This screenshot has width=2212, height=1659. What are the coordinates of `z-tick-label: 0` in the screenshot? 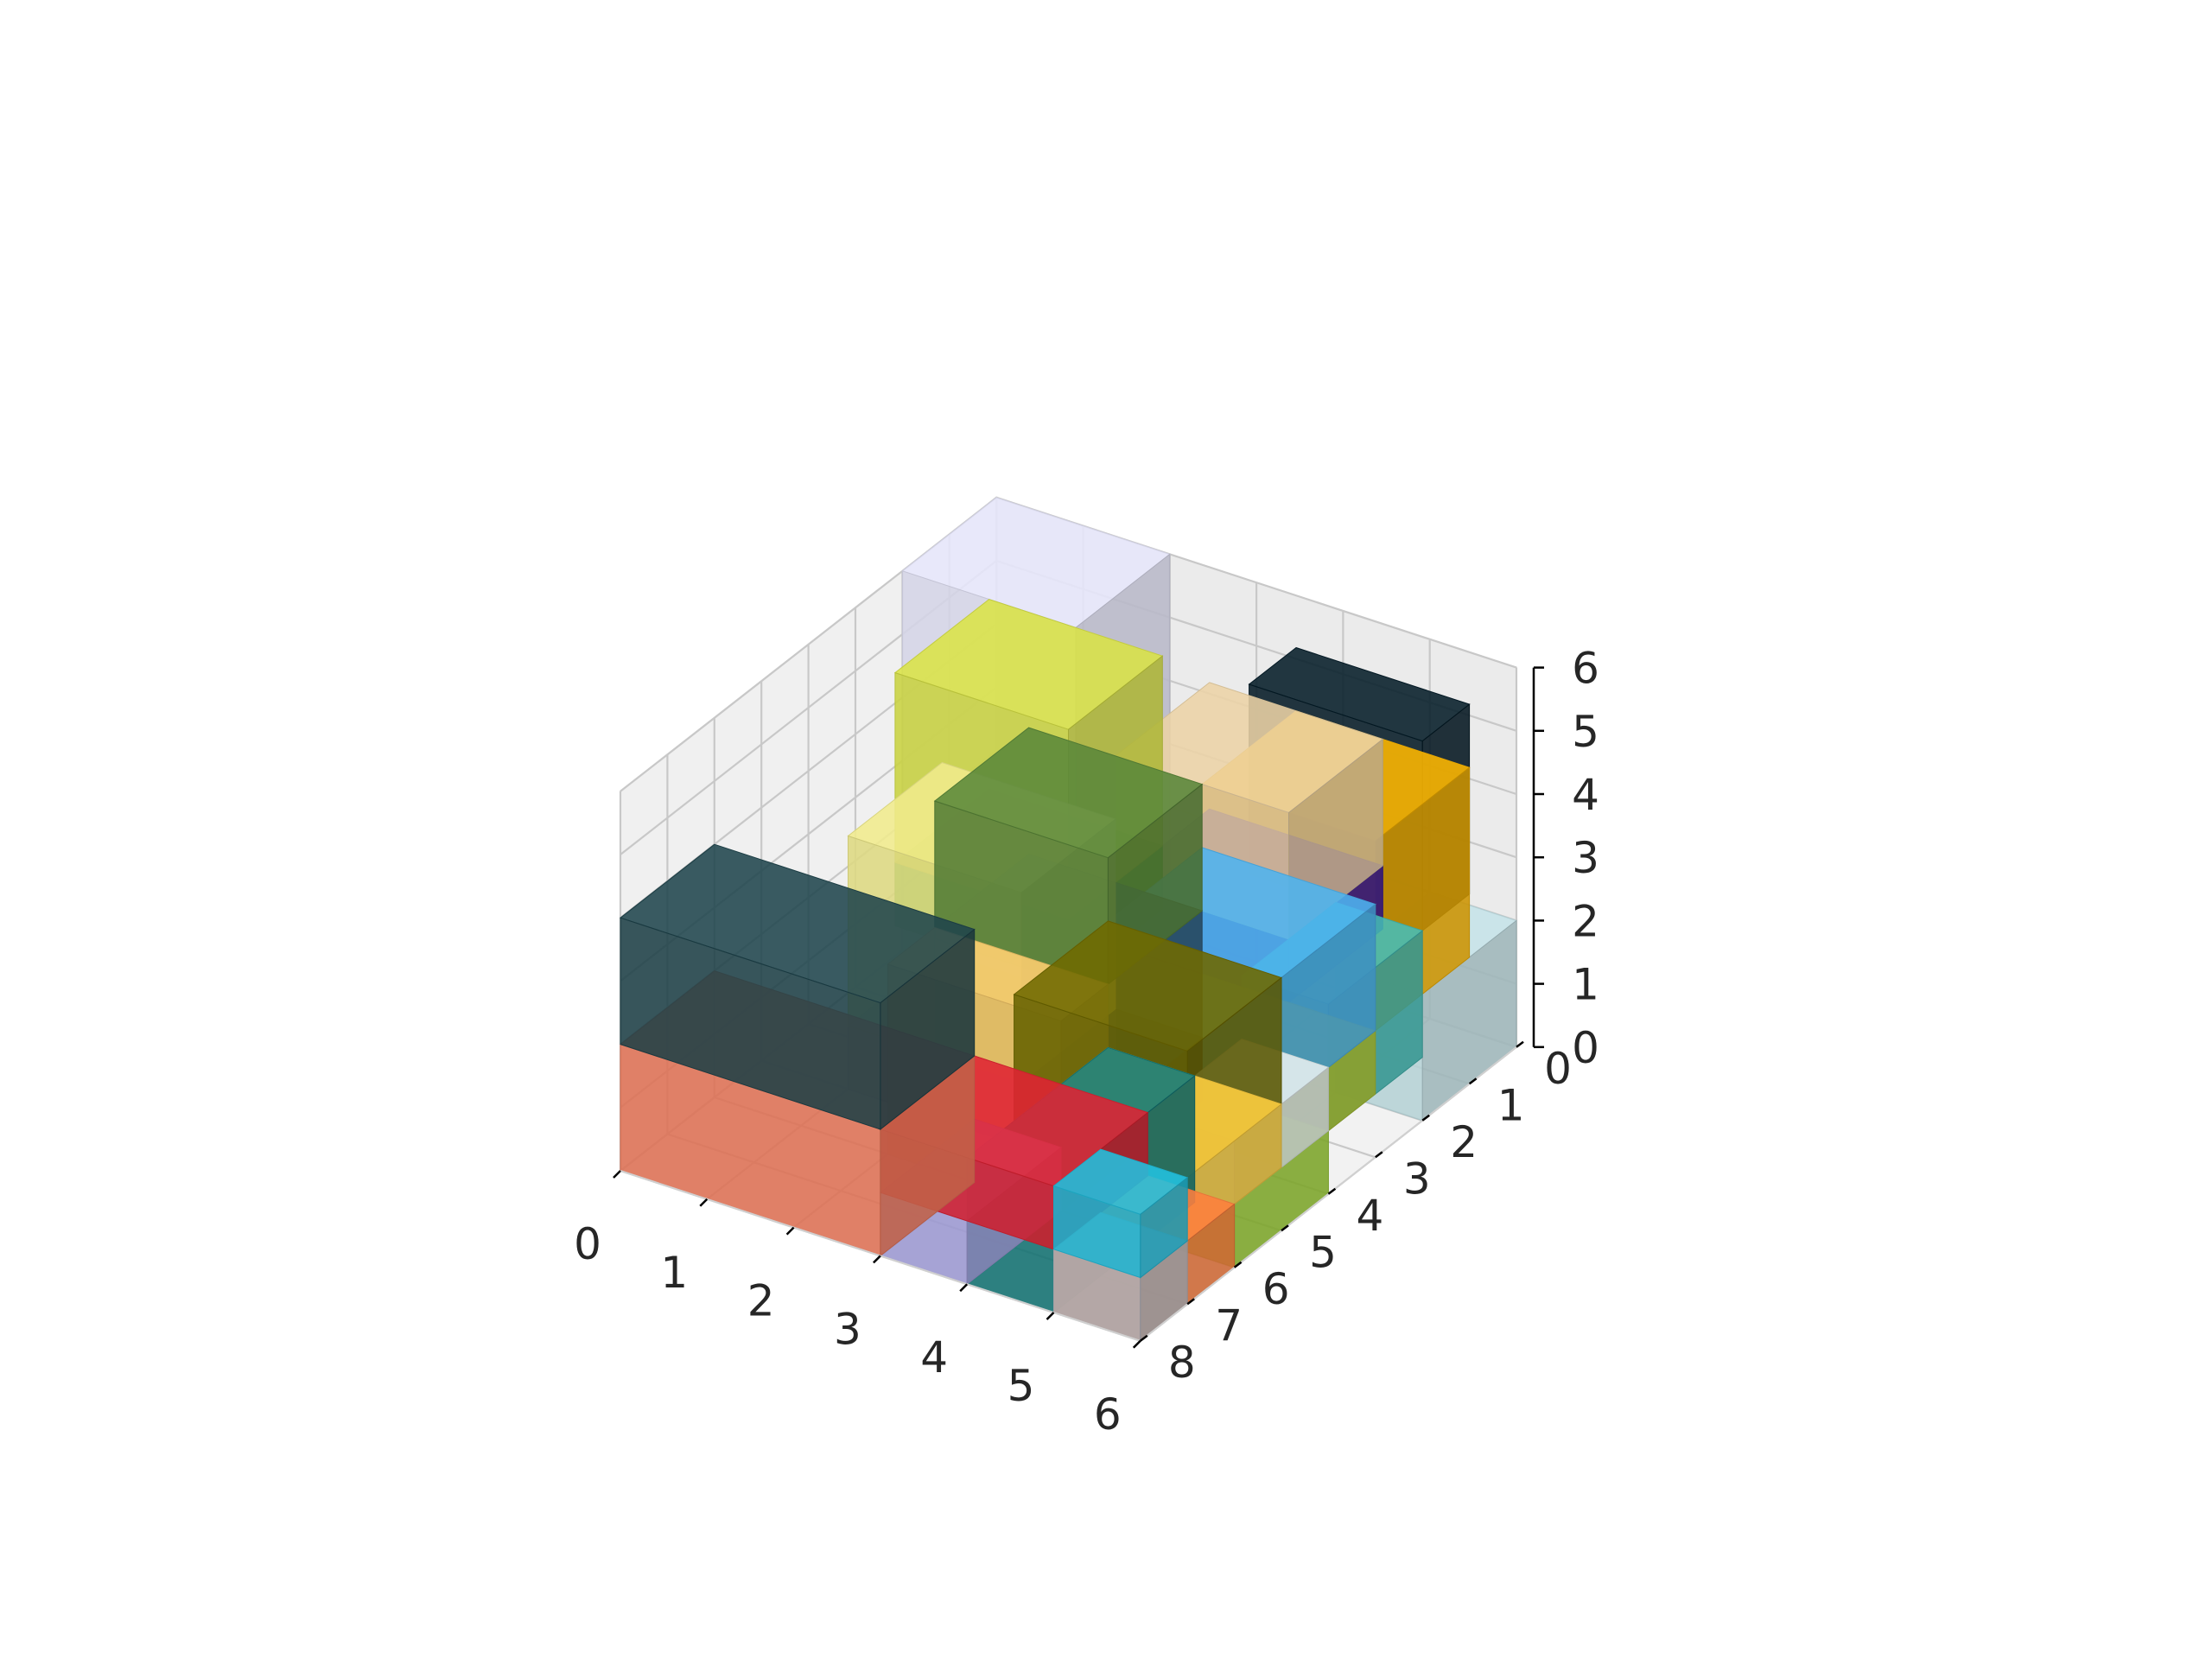 It's located at (1585, 1048).